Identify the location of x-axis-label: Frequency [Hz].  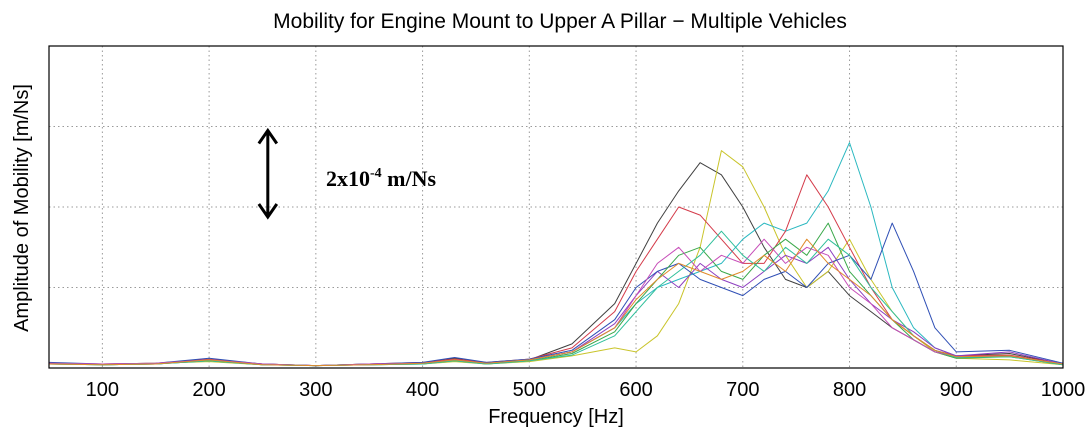
(556, 417).